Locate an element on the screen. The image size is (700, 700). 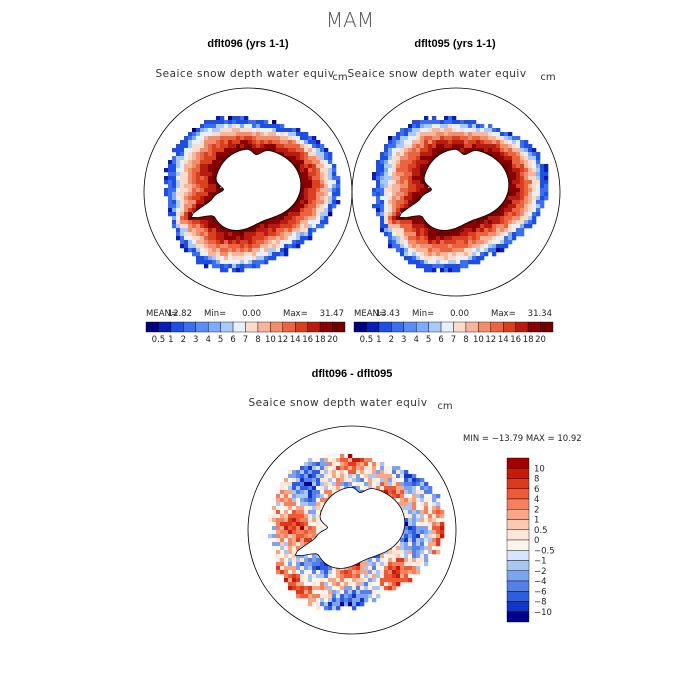
colorbar-tick-label: 16 is located at coordinates (515, 340).